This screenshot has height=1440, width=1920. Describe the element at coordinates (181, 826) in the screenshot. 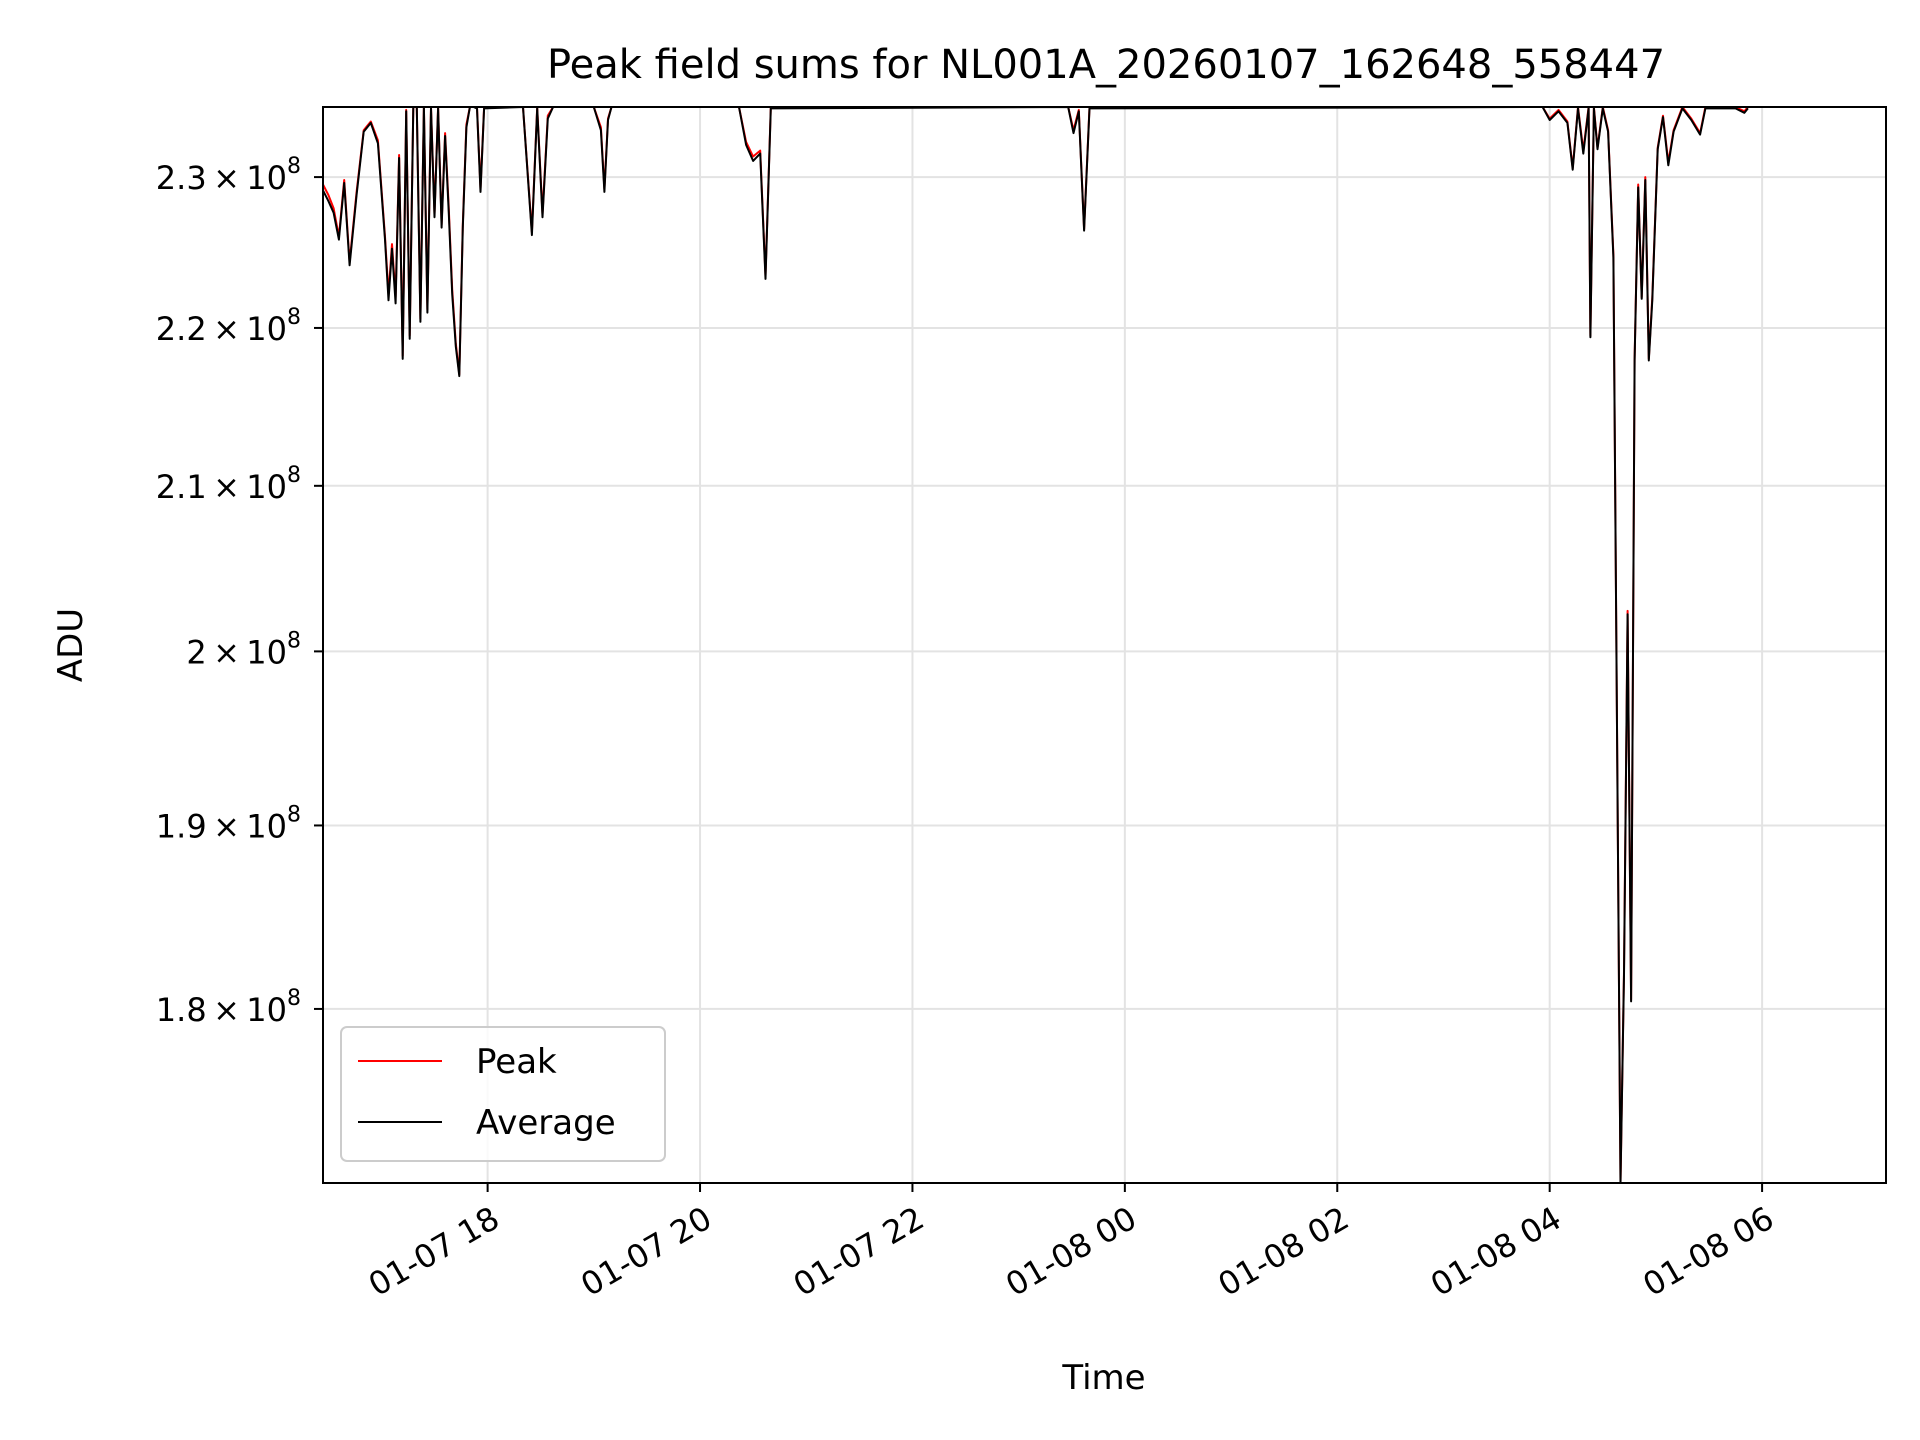

I see `y-tick-mantissa: 1.9` at that location.